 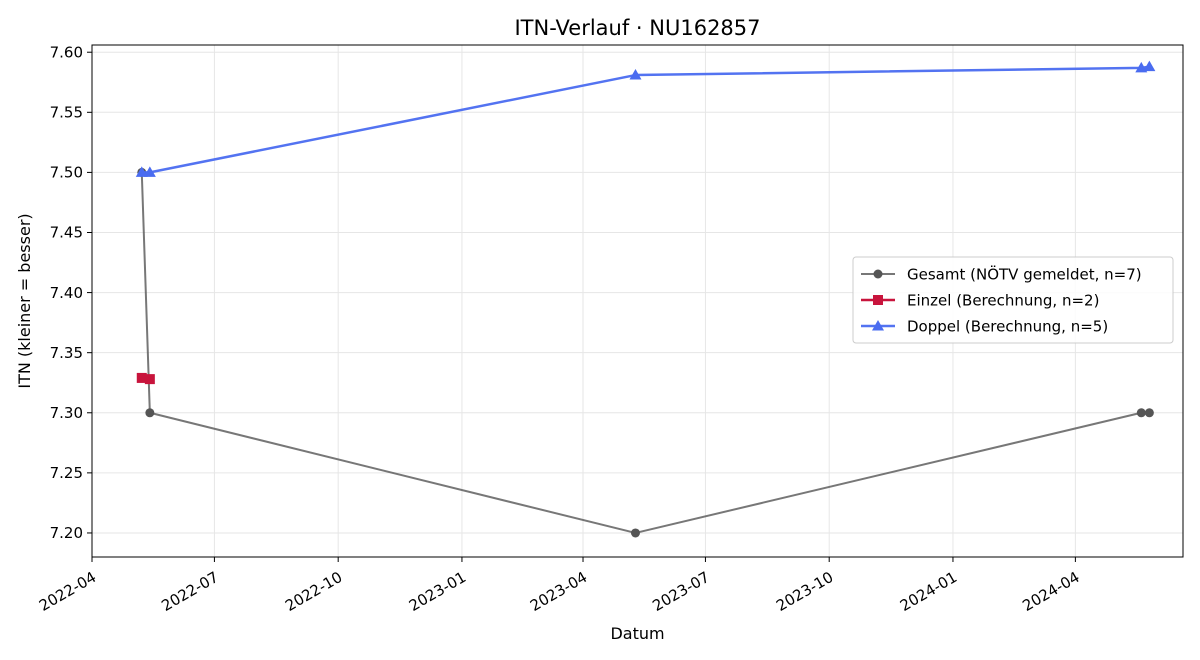 I want to click on x-tick-label: 2023-10, so click(x=804, y=591).